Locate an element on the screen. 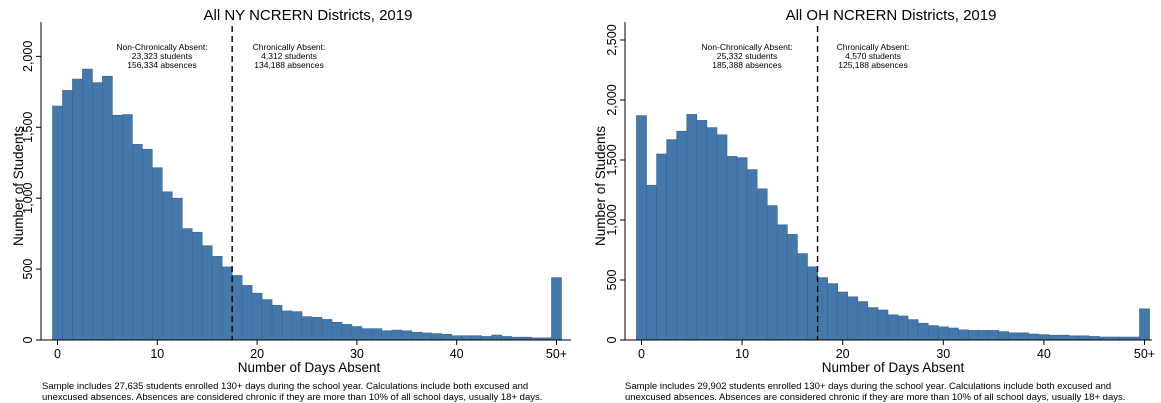 This screenshot has width=1161, height=403. y-axis-label: Number of Students is located at coordinates (18, 186).